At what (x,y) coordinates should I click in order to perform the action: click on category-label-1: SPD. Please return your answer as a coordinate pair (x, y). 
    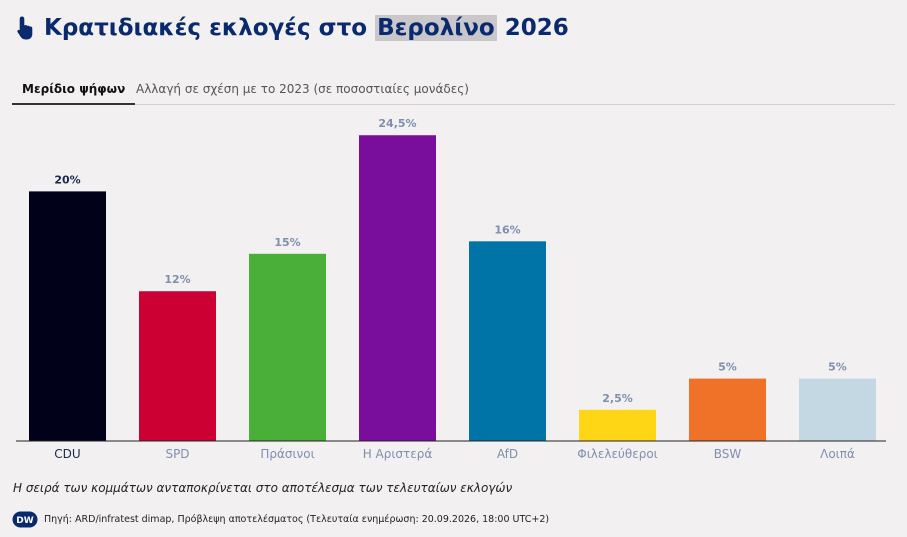
    Looking at the image, I should click on (177, 454).